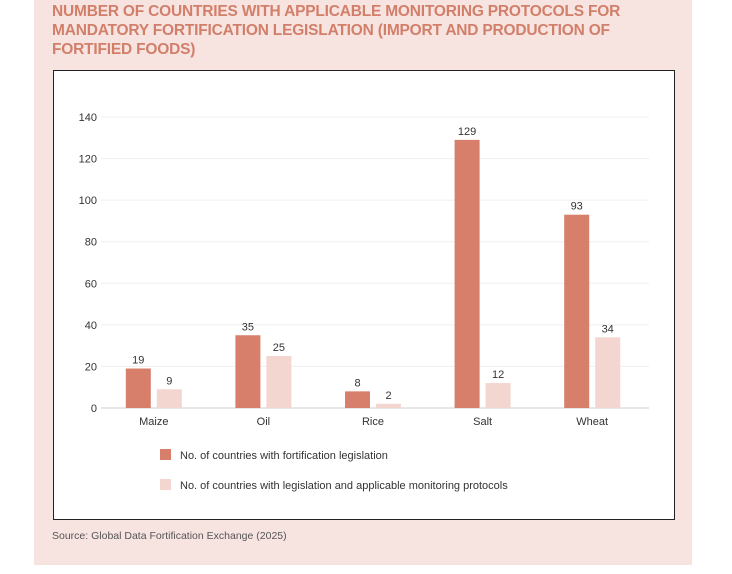  What do you see at coordinates (248, 327) in the screenshot?
I see `data-label-oil-series1: 35` at bounding box center [248, 327].